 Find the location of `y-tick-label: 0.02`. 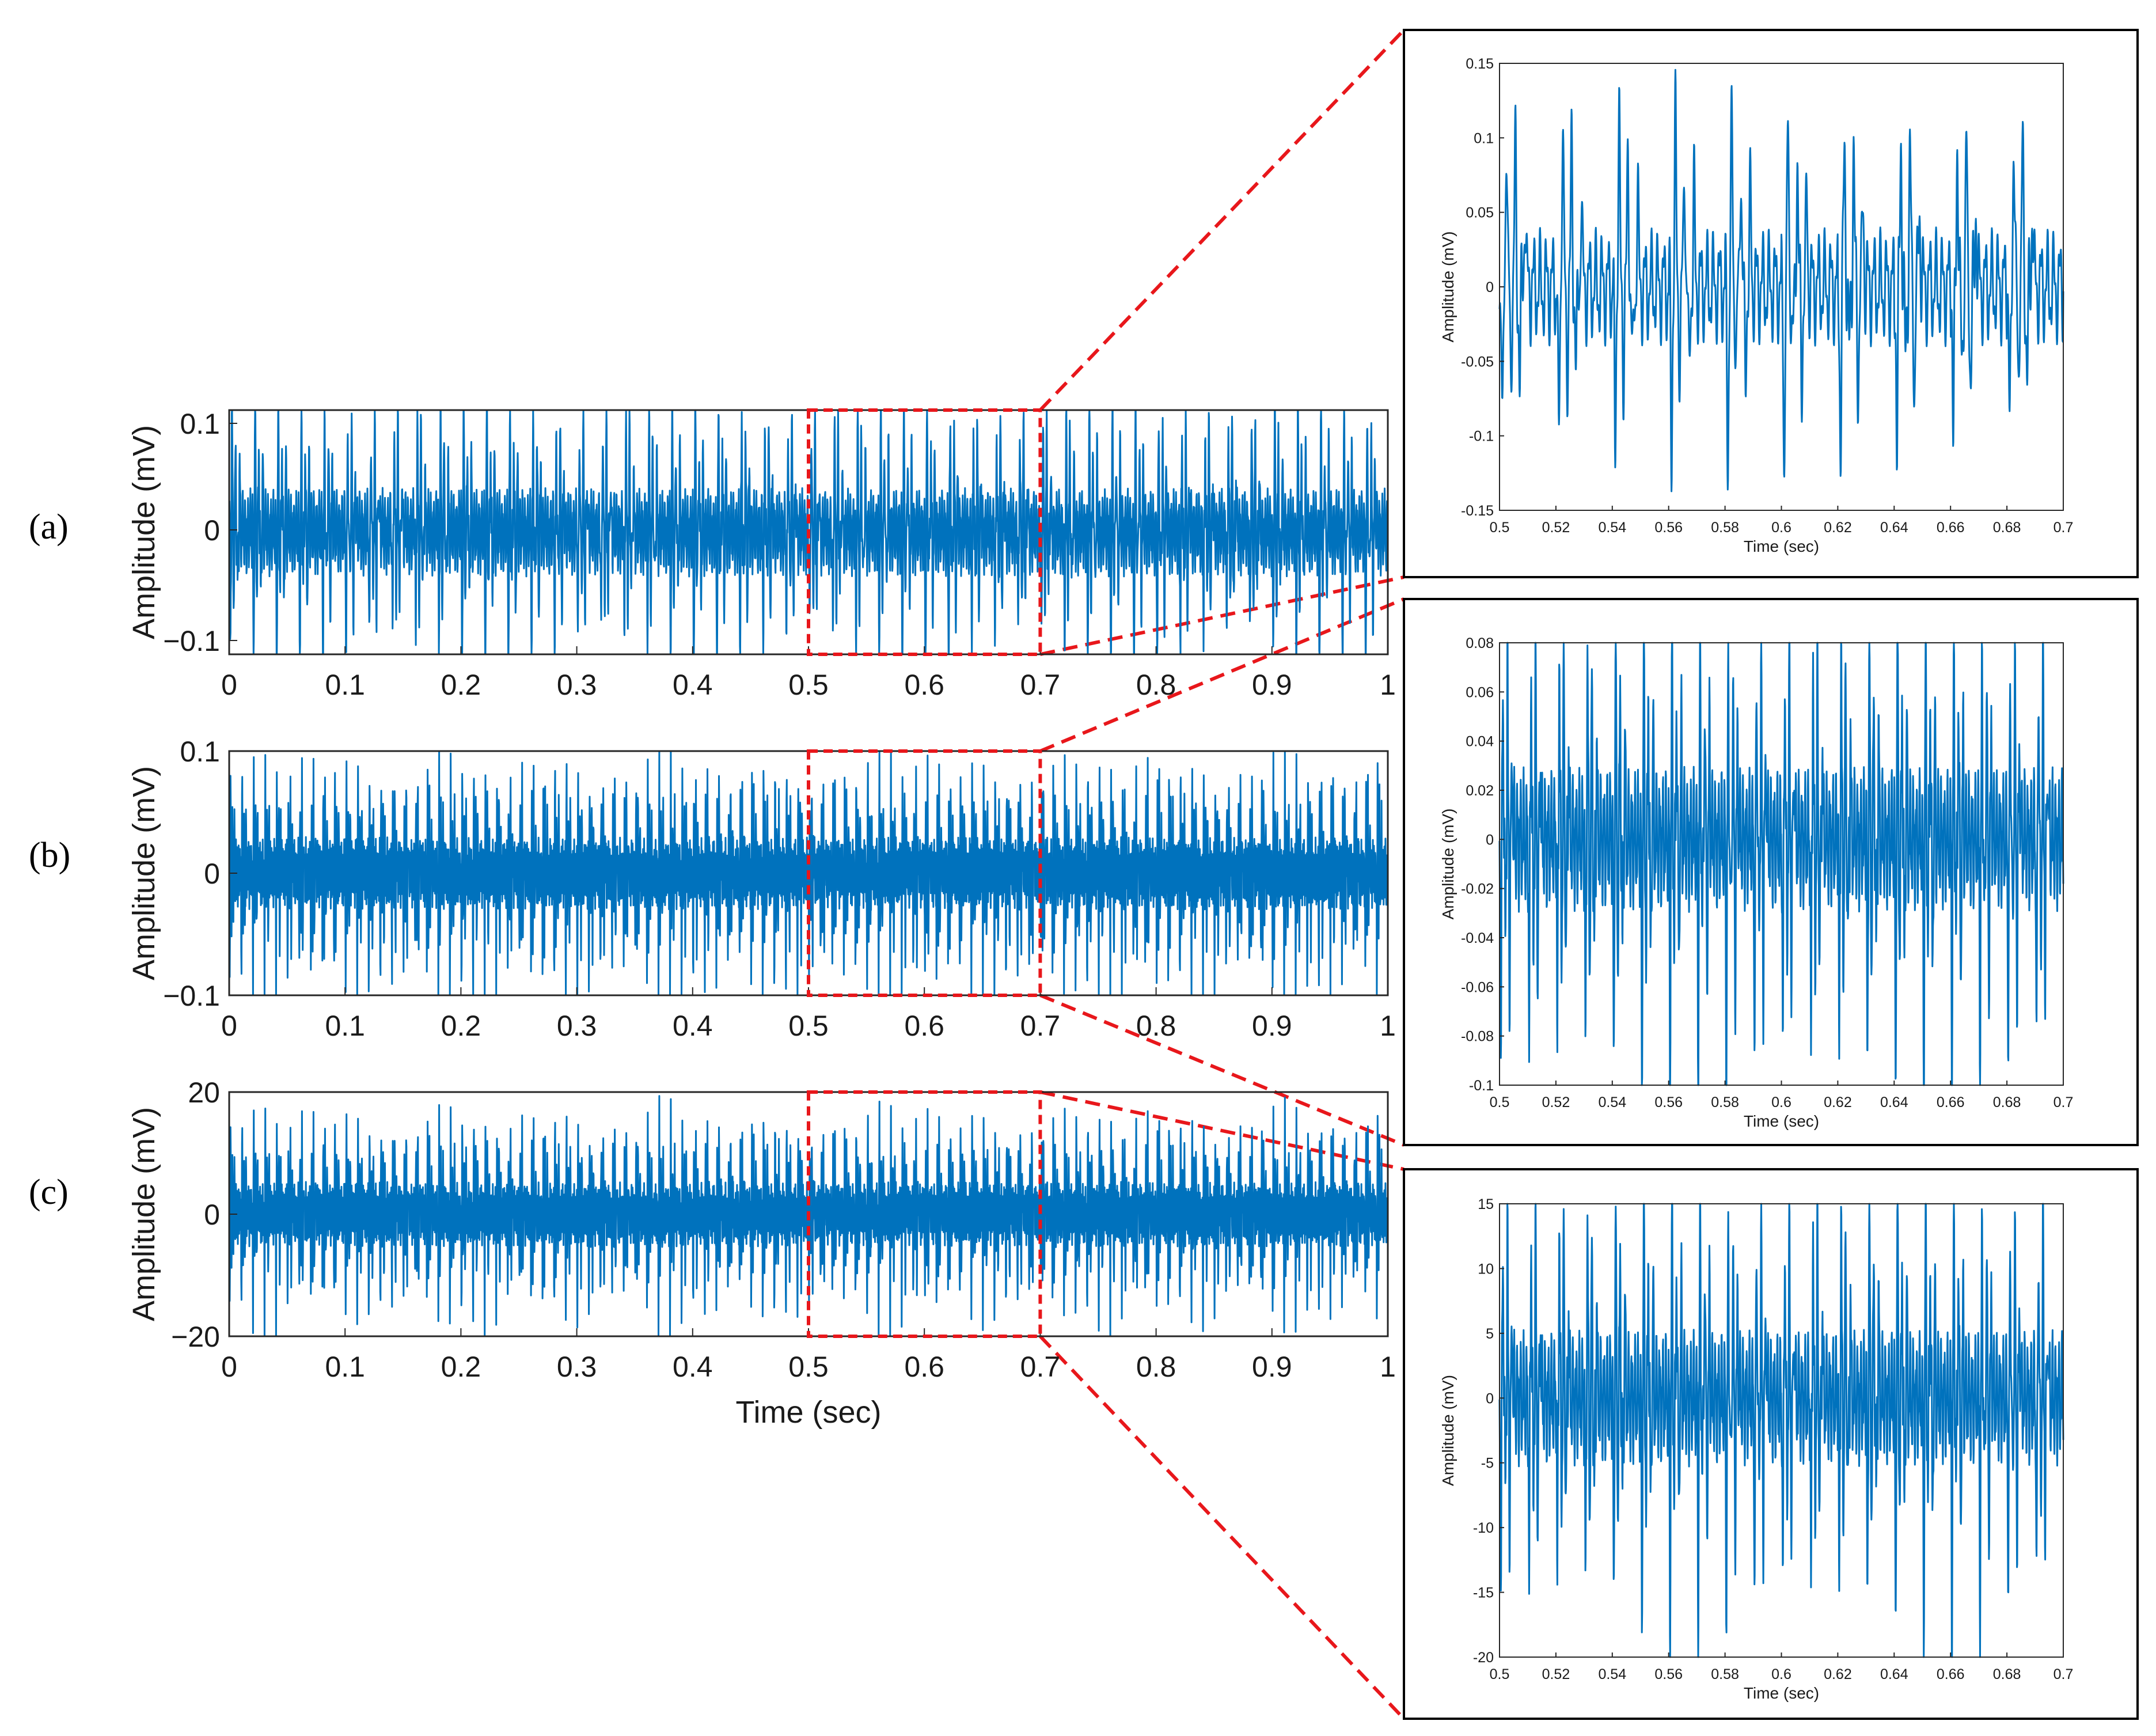

y-tick-label: 0.02 is located at coordinates (1480, 791).